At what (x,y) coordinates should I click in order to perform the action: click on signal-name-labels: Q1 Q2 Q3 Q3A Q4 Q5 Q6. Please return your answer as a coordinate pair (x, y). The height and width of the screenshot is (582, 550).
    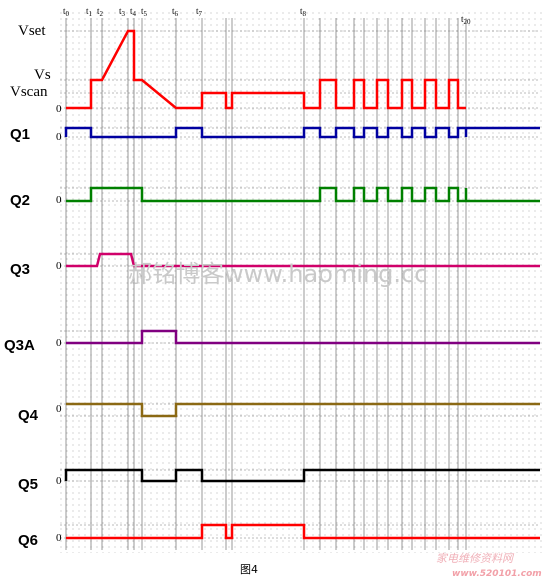
    Looking at the image, I should click on (21, 337).